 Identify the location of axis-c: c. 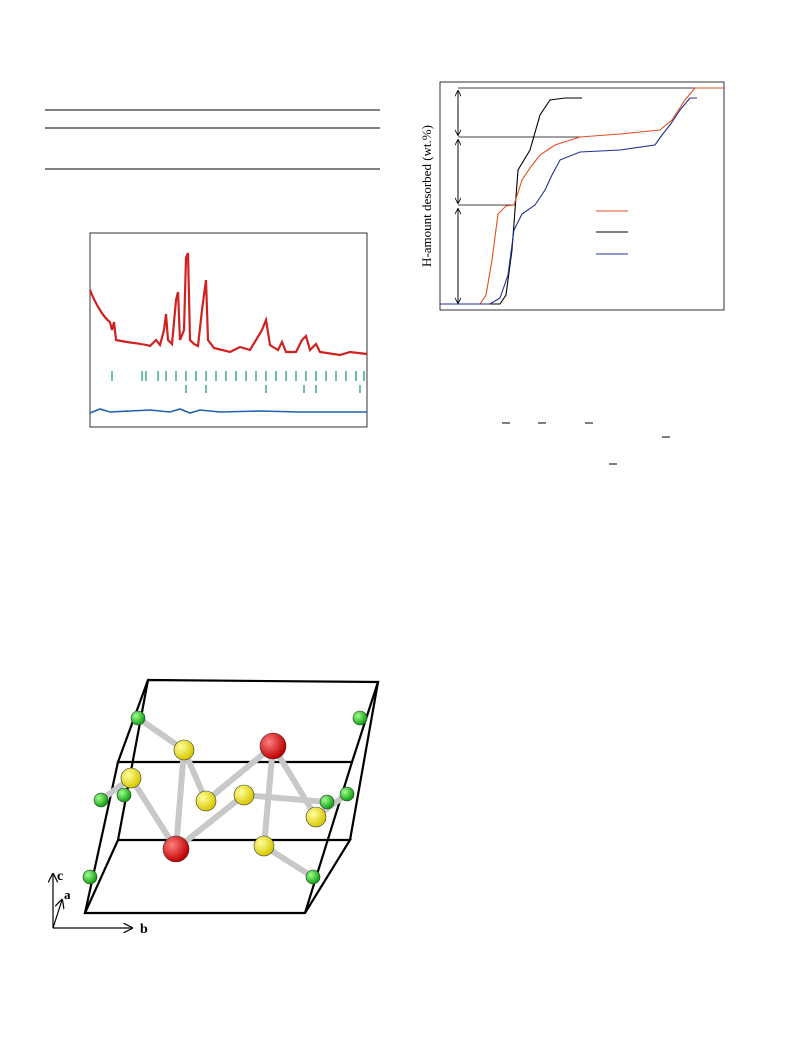
(60, 876).